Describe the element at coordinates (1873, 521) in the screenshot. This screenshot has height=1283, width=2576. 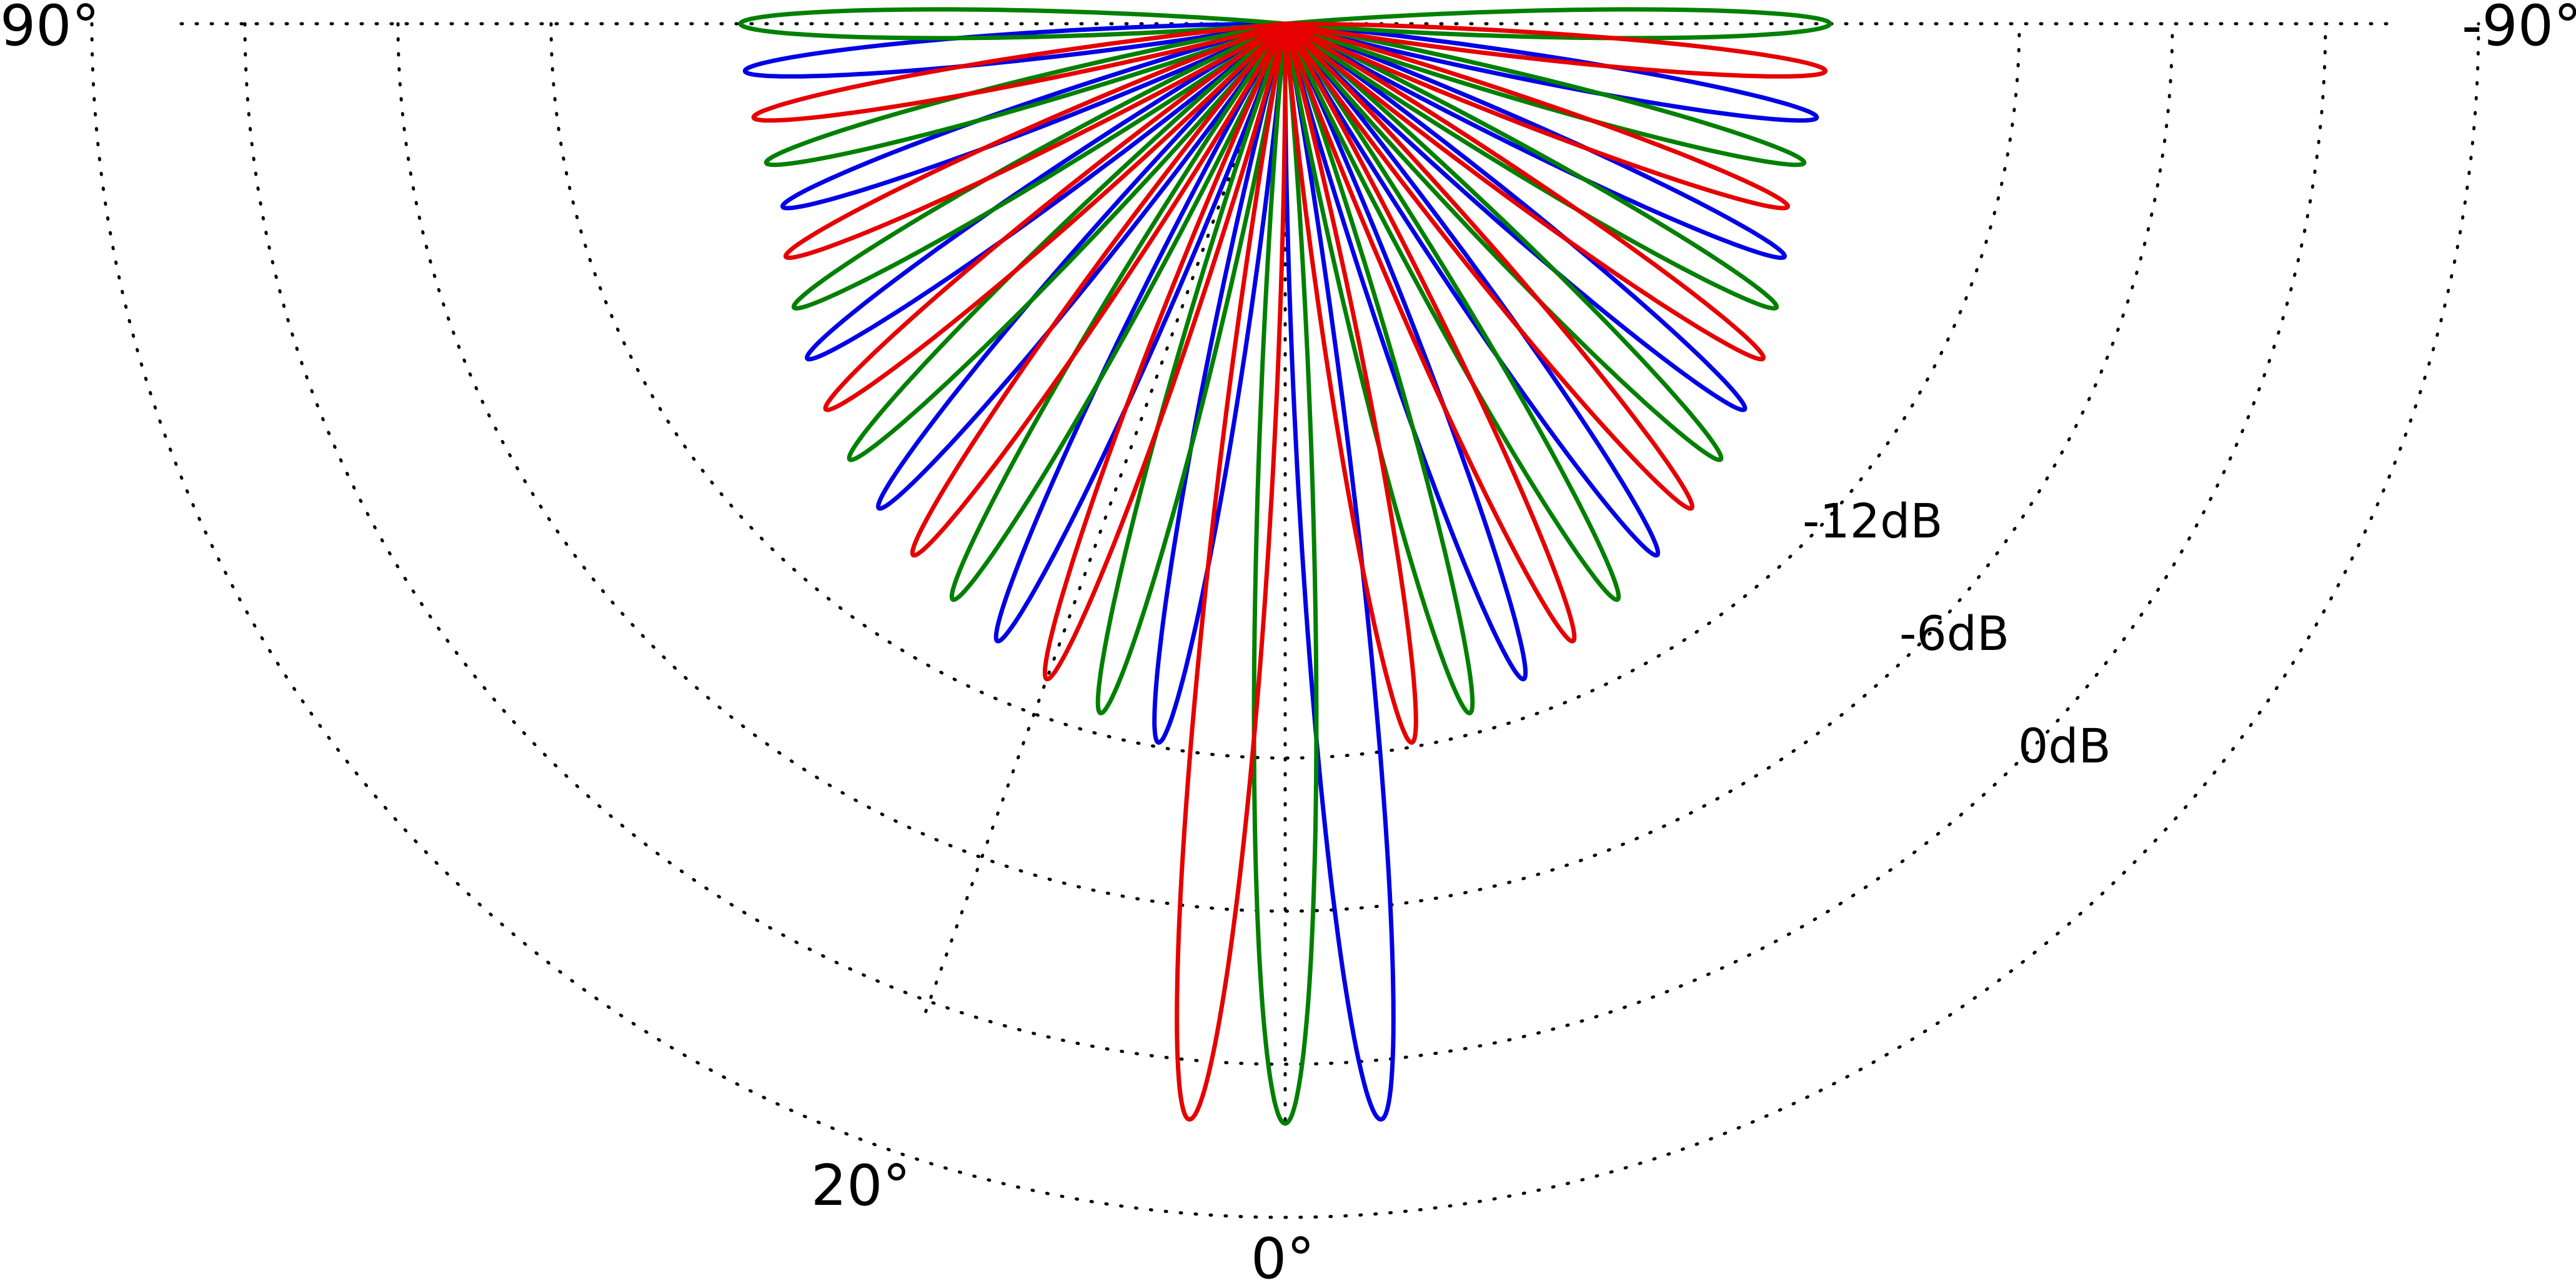
I see `ring-label-minus-12db: -12dB` at that location.